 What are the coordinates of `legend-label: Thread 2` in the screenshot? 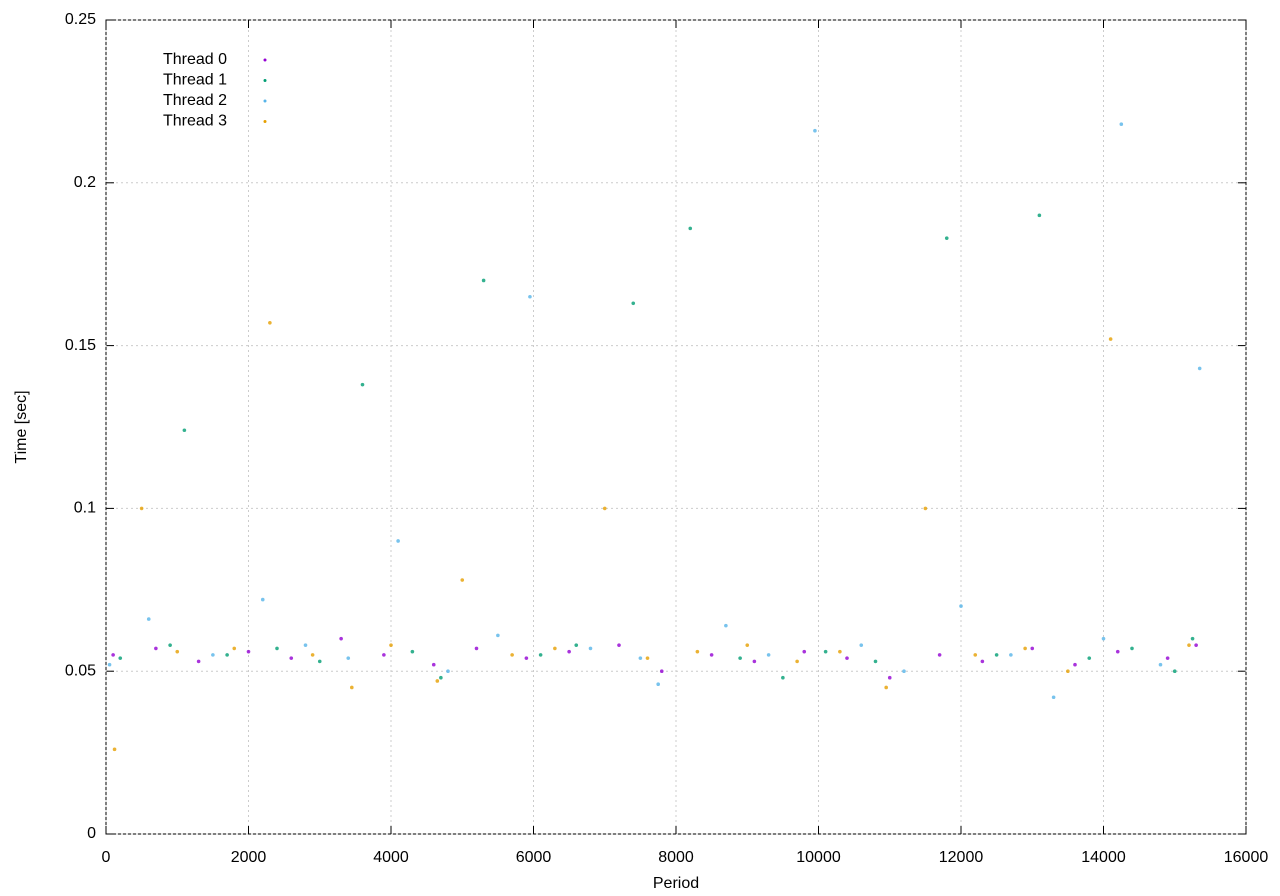 It's located at (195, 100).